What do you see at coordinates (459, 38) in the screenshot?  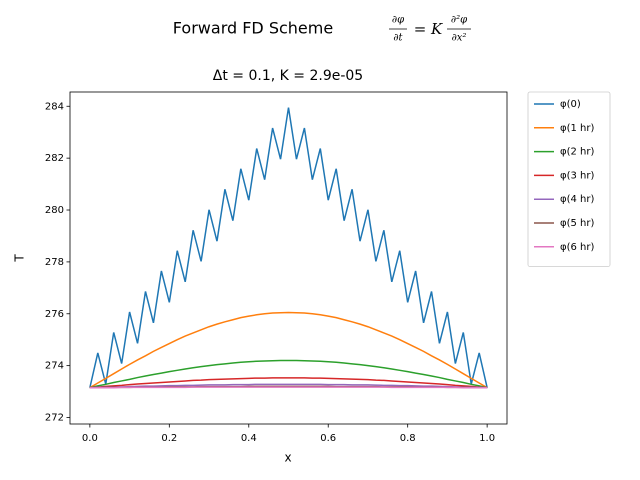 I see `equation-part: ∂x²` at bounding box center [459, 38].